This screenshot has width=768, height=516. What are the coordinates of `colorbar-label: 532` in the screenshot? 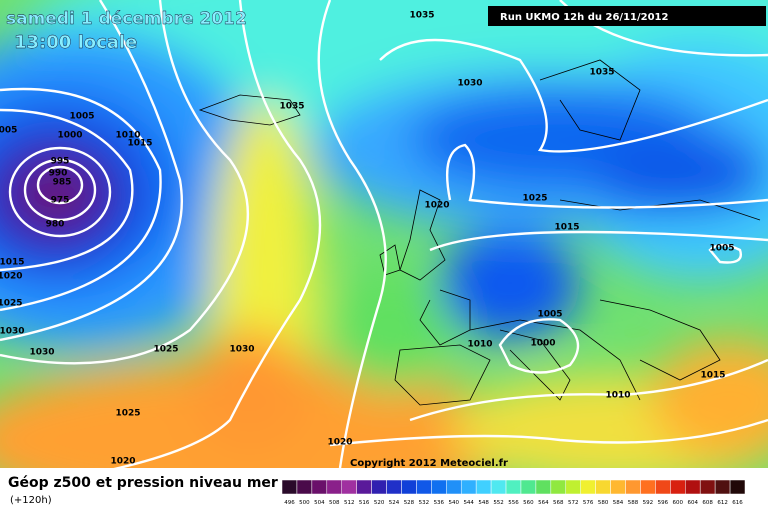 It's located at (424, 503).